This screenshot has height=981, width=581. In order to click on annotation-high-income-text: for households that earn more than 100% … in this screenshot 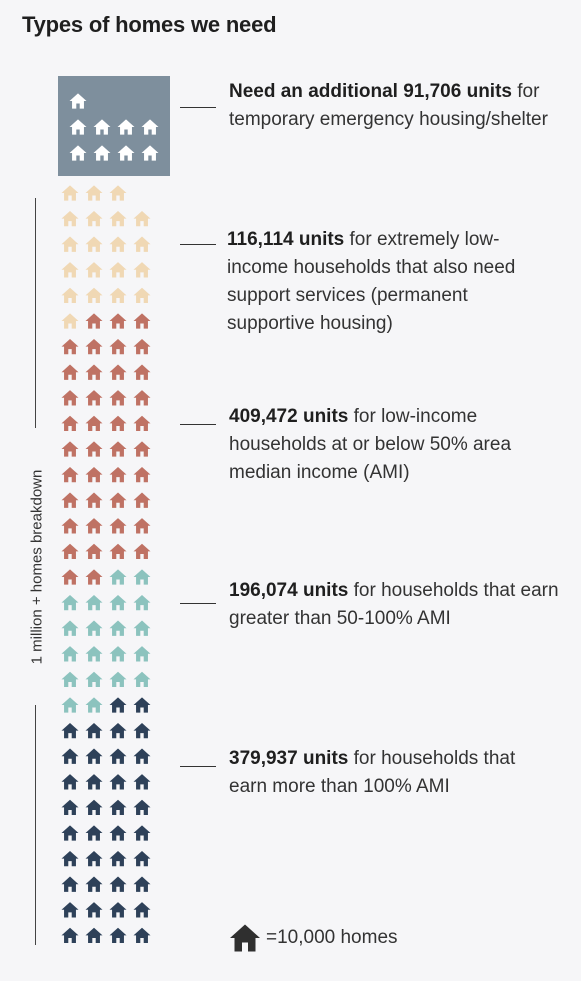, I will do `click(372, 772)`.